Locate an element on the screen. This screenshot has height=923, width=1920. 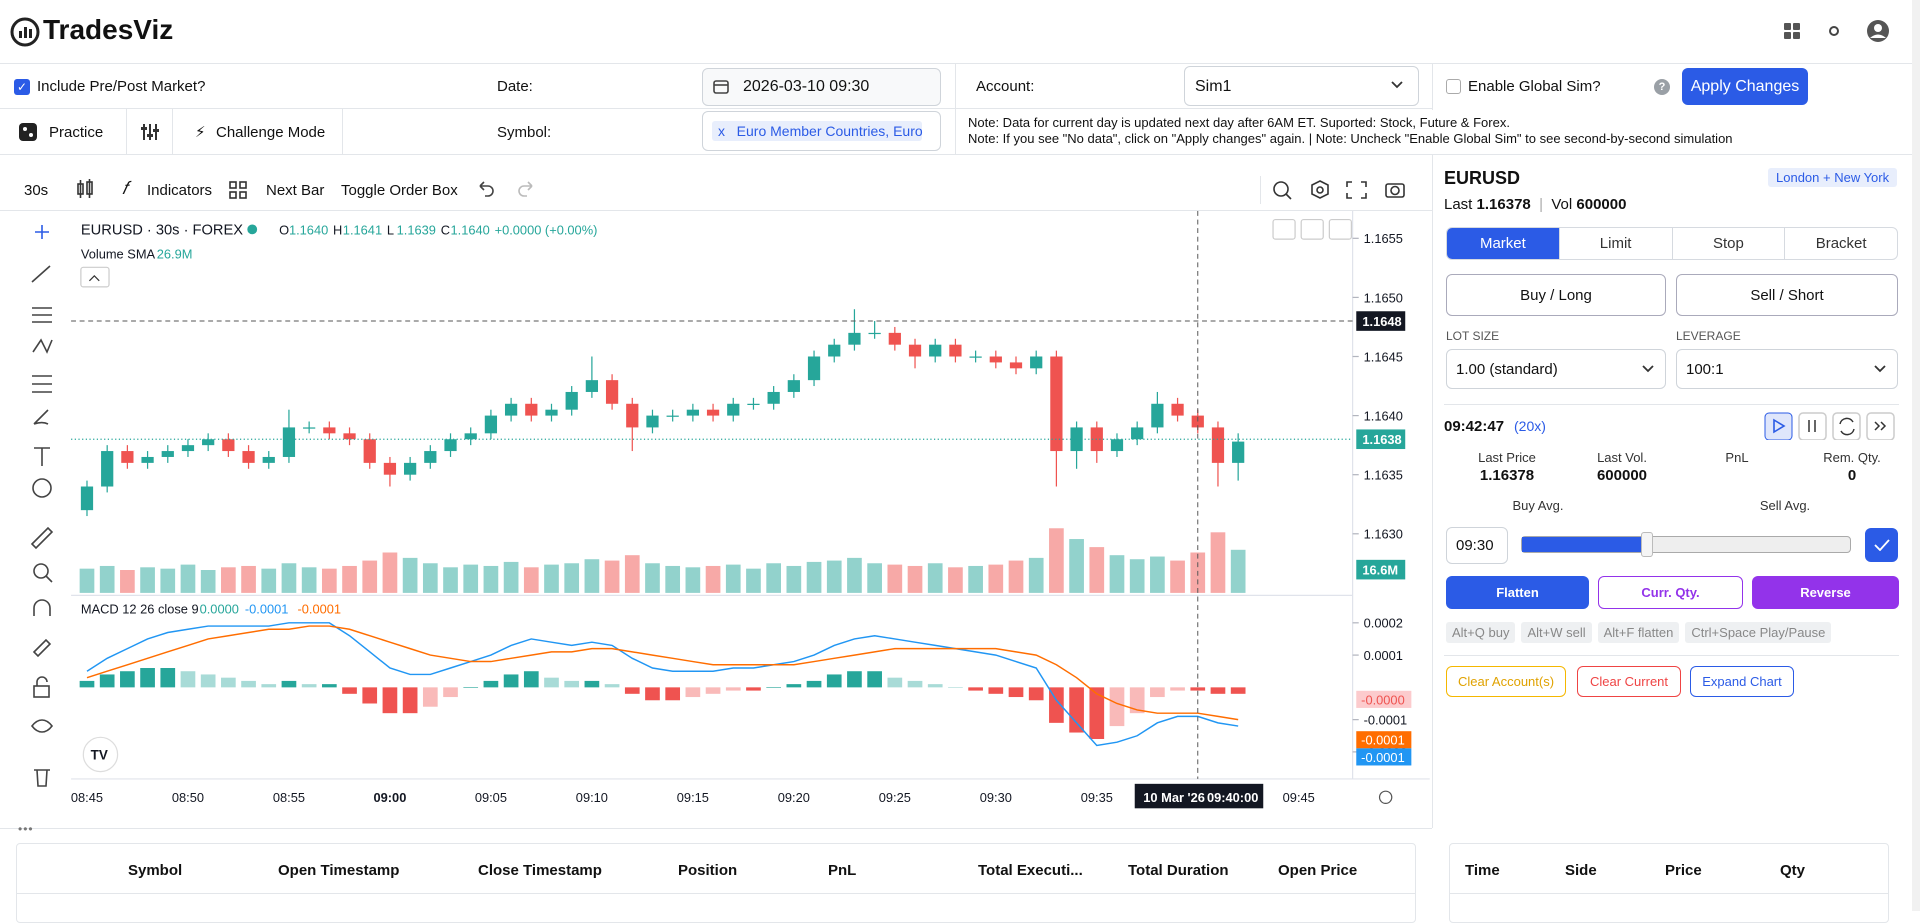
column-header: Total Duration is located at coordinates (1178, 870).